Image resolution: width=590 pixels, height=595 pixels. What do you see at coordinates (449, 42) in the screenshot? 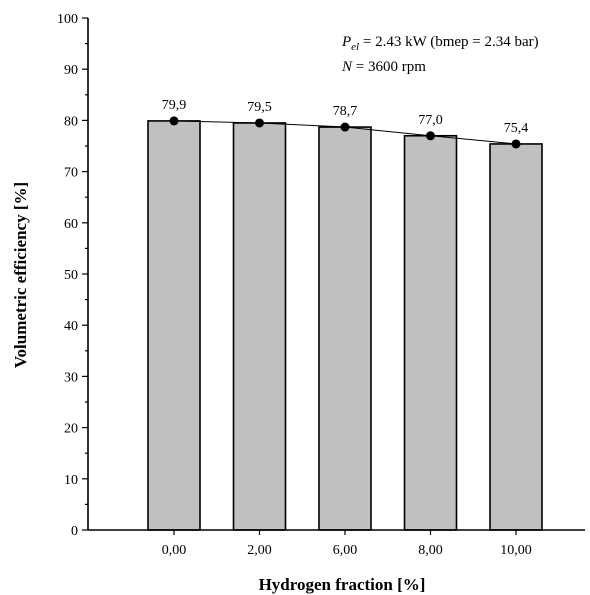
I see `annotation-power-text: = 2.43 kW (bmep = 2.34 bar)` at bounding box center [449, 42].